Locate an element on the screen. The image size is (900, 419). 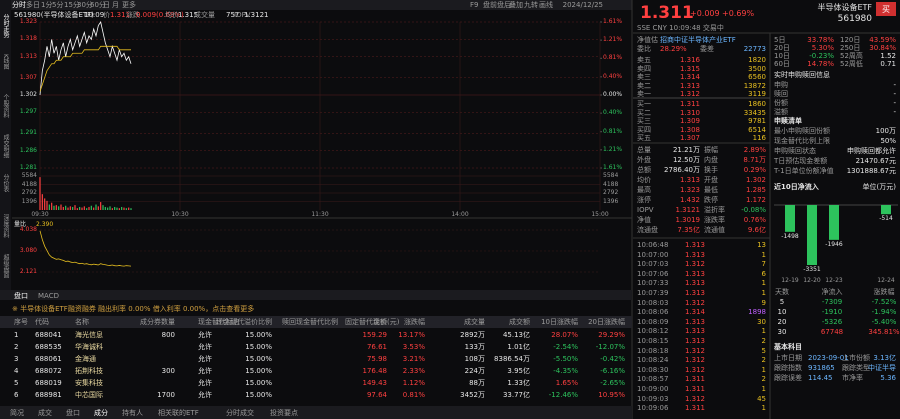
list-value: 申购赎回都允许 is located at coordinates (871, 151).